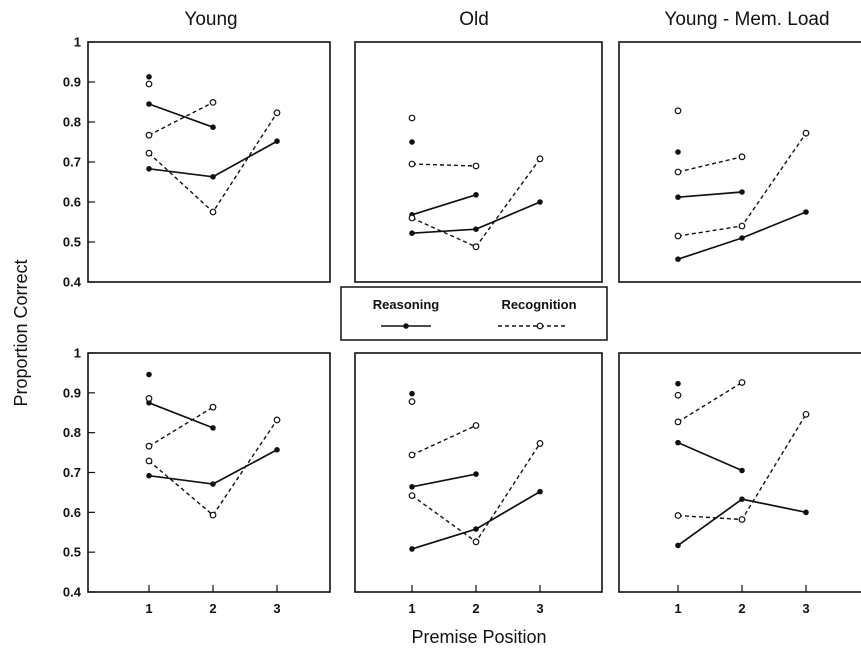 The width and height of the screenshot is (861, 654). I want to click on panel-frame-bottom-young, so click(209, 472).